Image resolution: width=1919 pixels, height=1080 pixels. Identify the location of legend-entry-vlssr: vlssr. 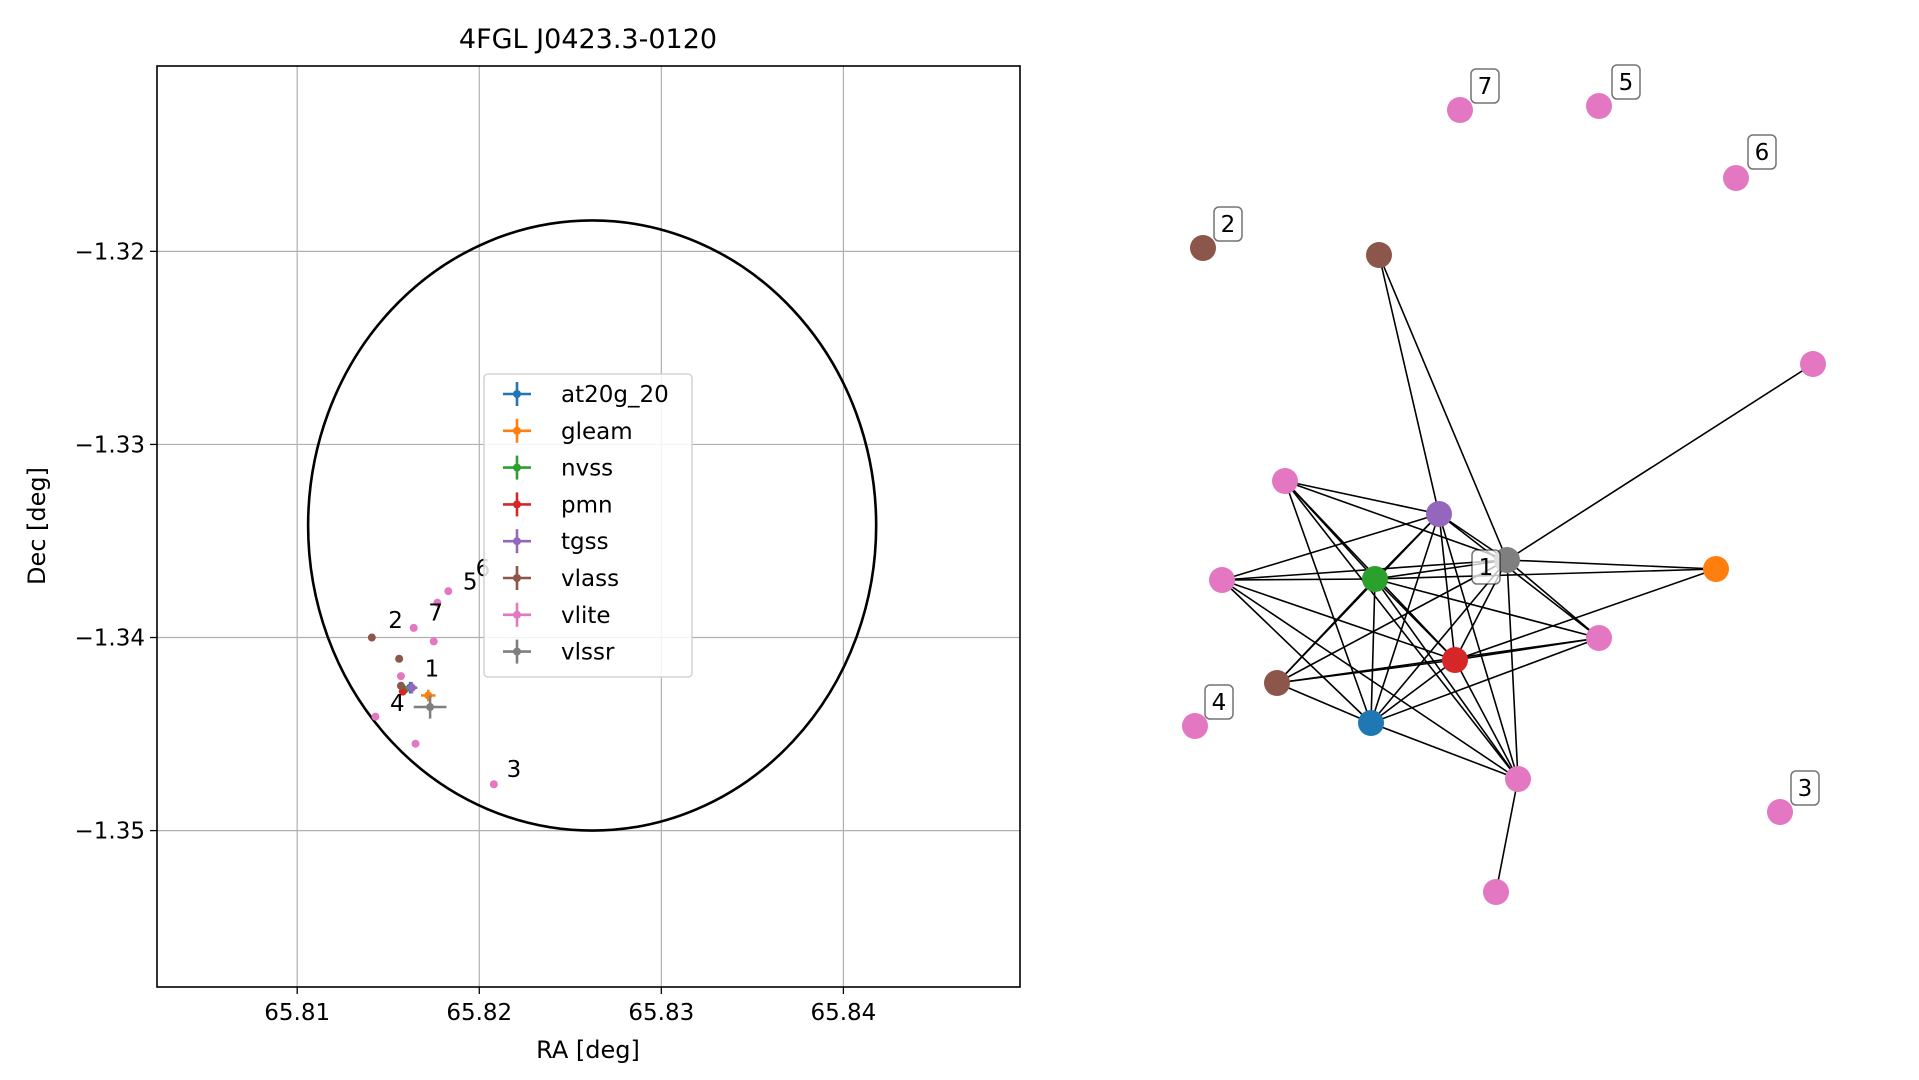
(559, 652).